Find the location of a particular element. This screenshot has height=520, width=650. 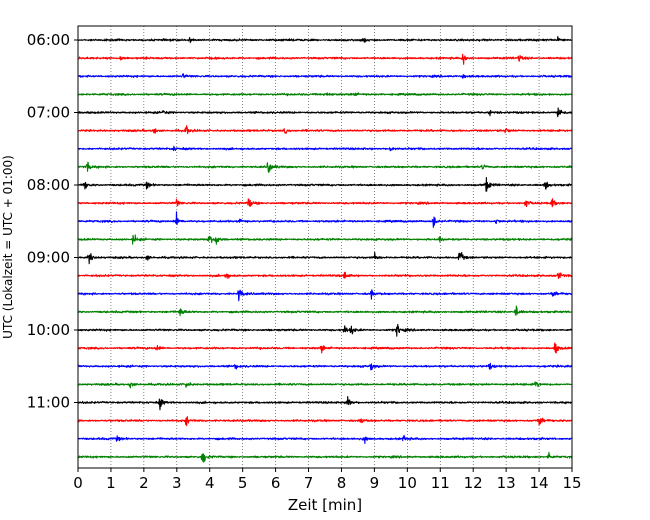

x-tick-label: 1 is located at coordinates (111, 483).